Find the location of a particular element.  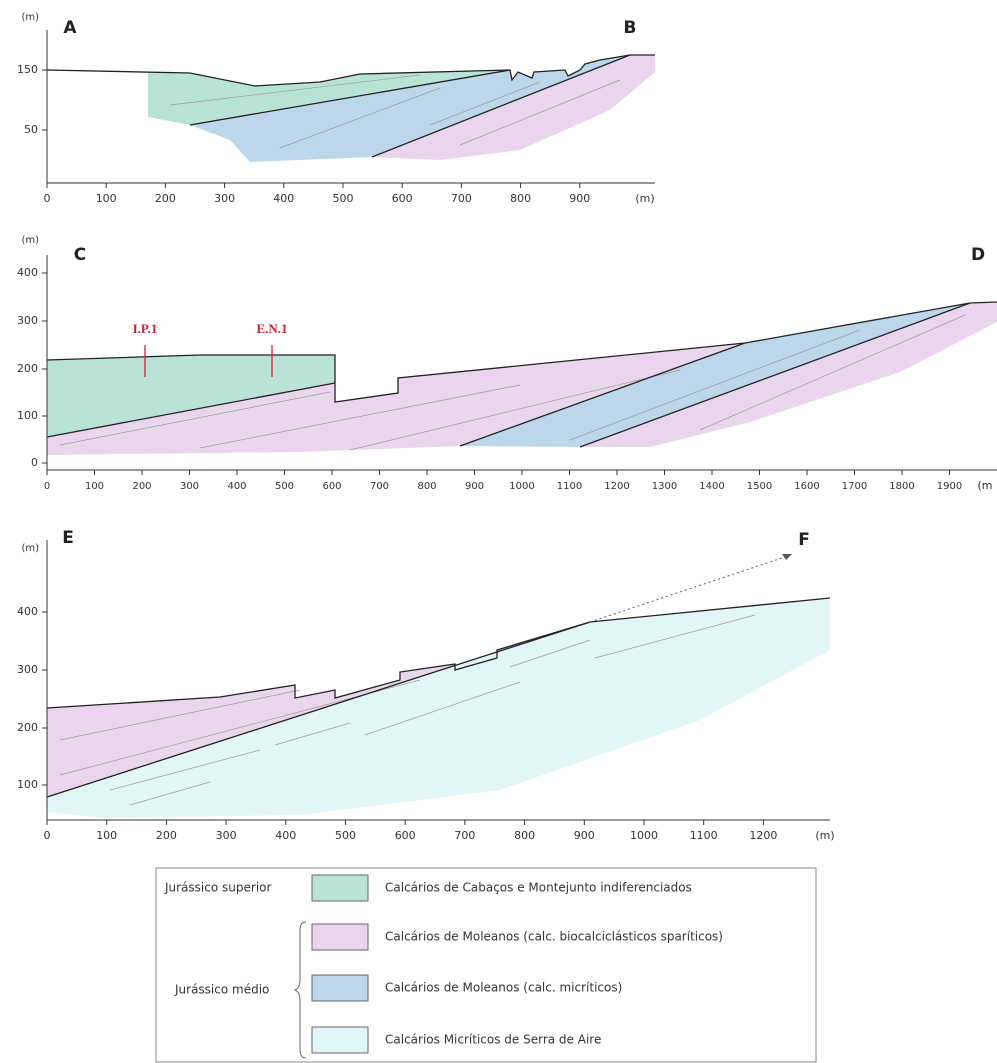

x-tick-label: 1800 is located at coordinates (901, 486).